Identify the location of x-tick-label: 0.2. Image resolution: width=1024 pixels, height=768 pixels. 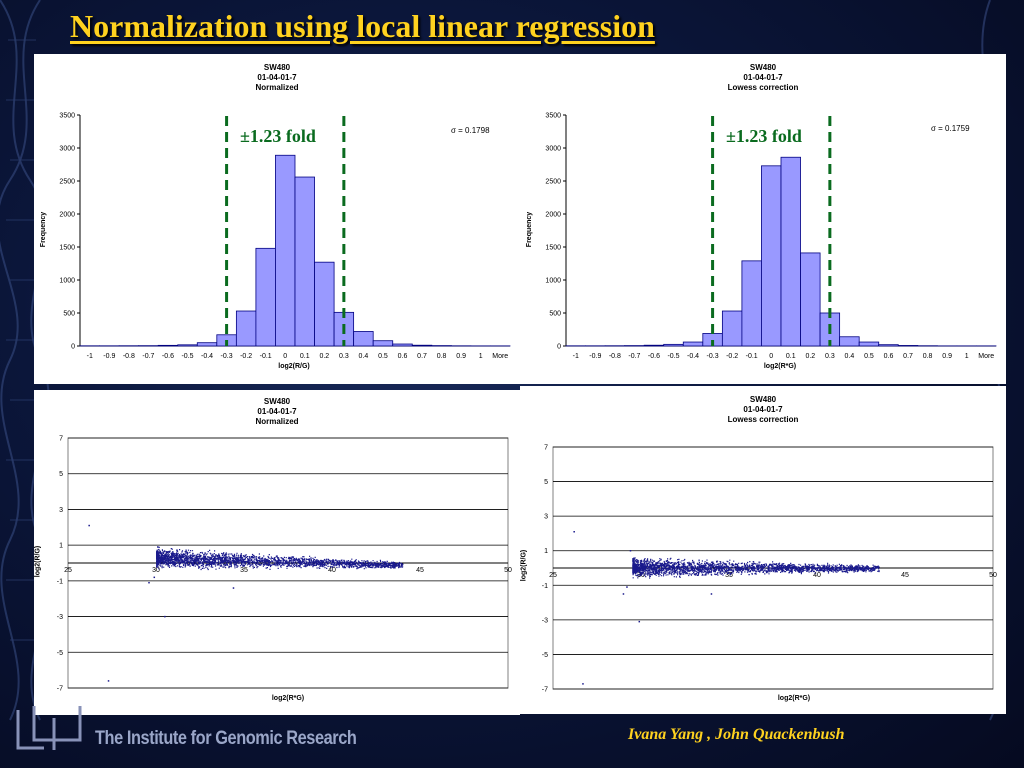
(324, 356).